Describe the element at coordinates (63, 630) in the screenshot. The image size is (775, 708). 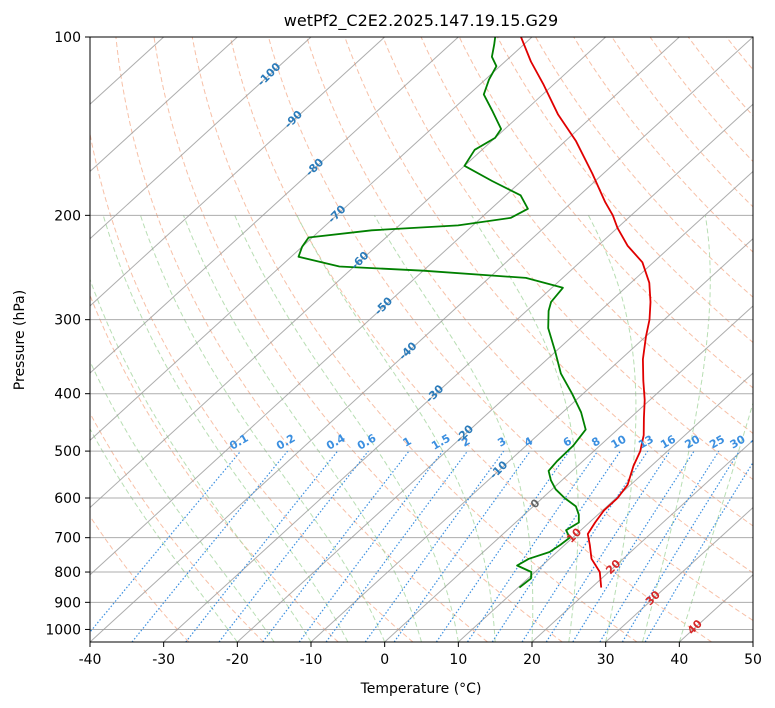
I see `y-tick-label: 1000` at that location.